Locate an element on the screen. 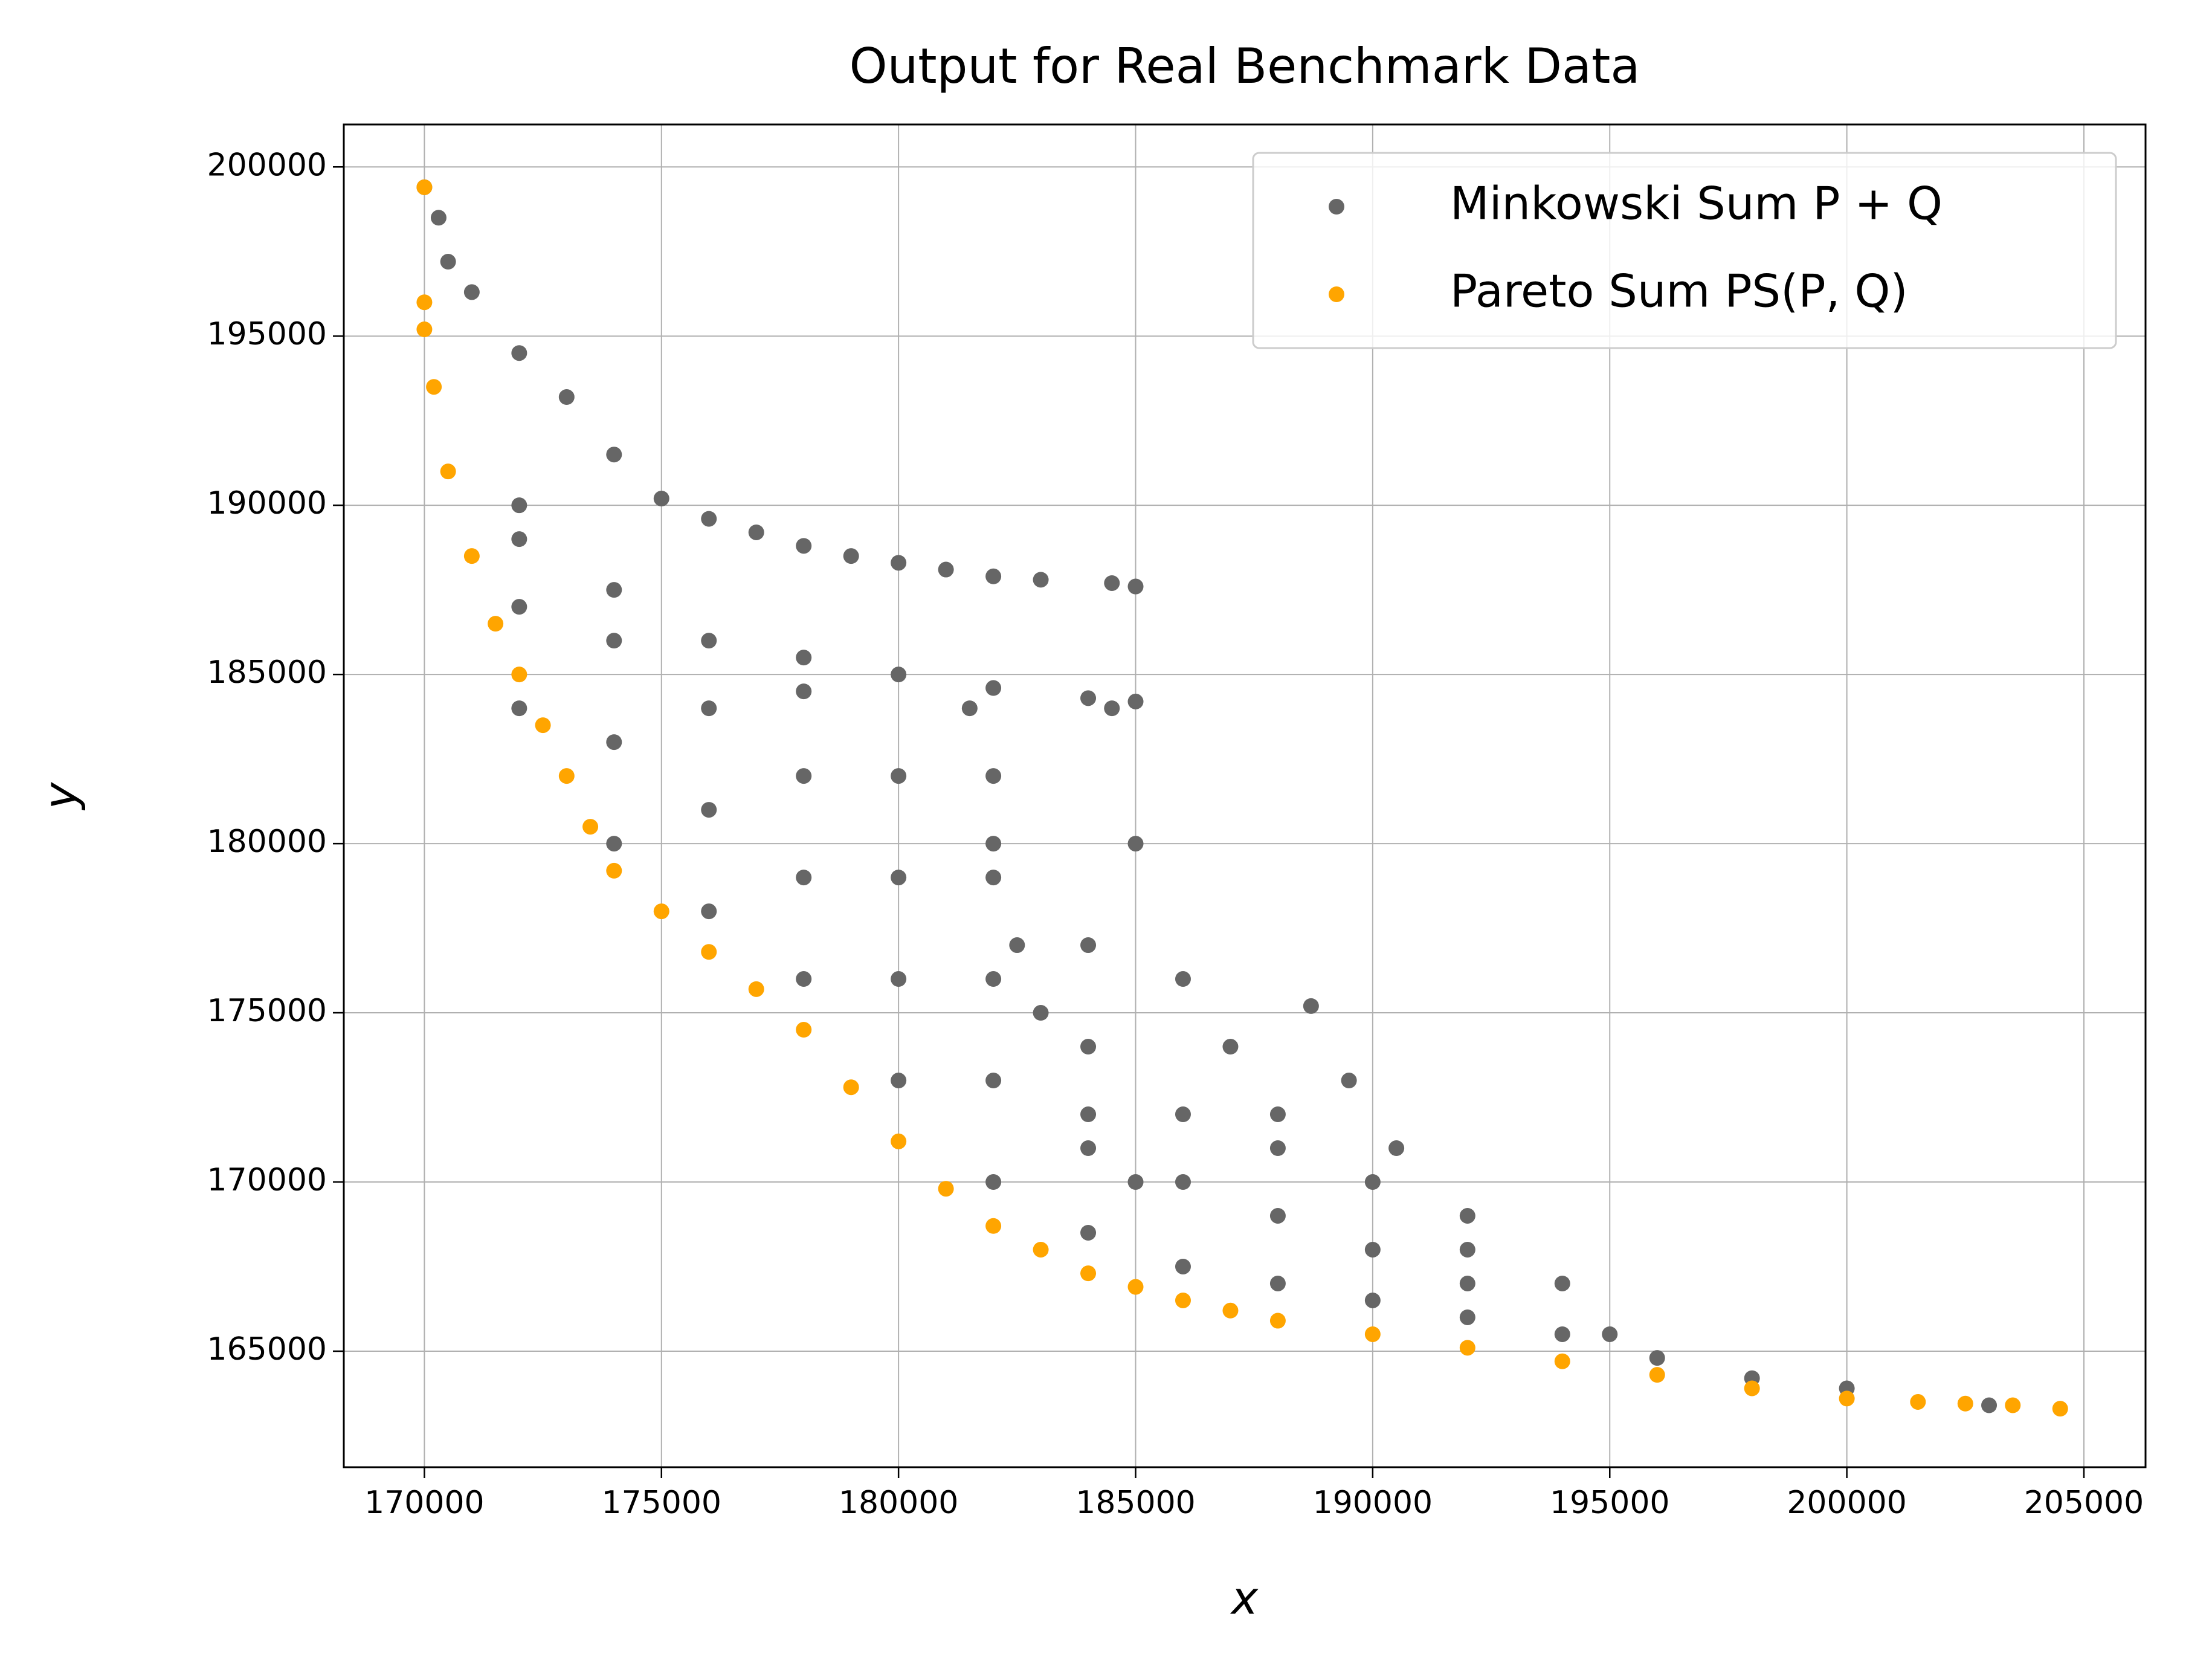  x-tick-label: 180000 is located at coordinates (899, 1503).